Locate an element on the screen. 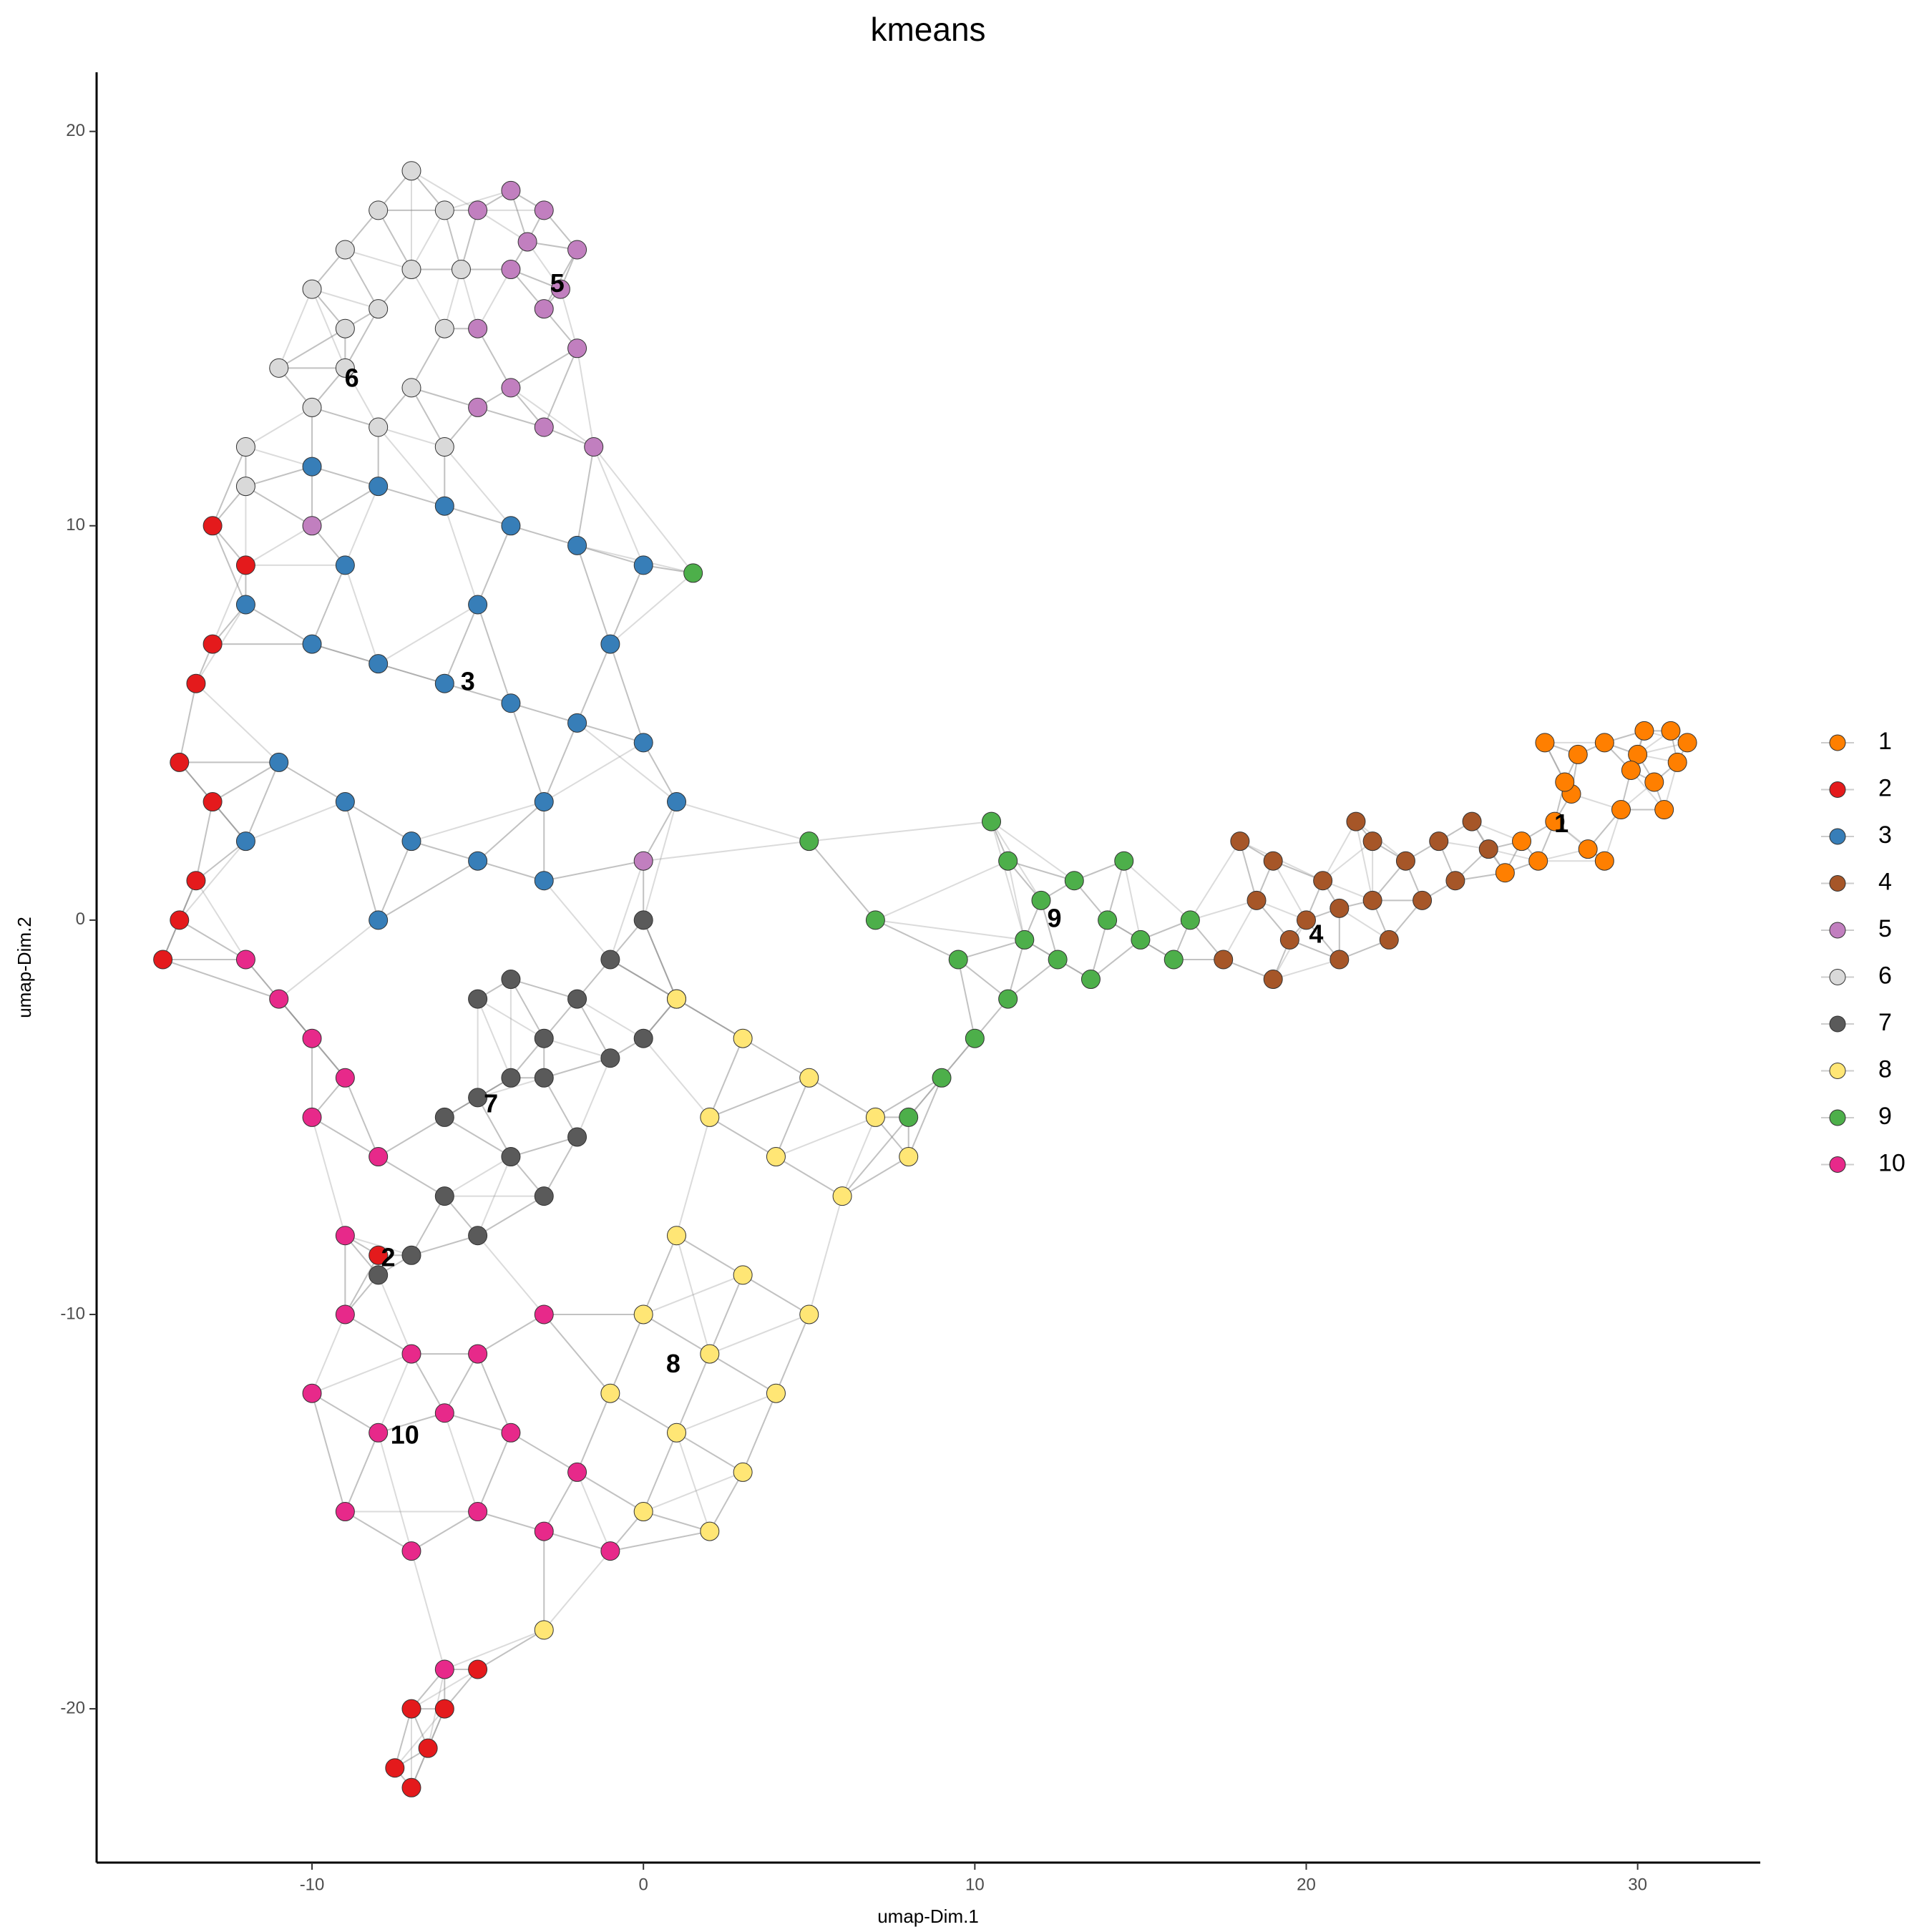 This screenshot has width=1932, height=1932. y-tick-label: -20 is located at coordinates (72, 1707).